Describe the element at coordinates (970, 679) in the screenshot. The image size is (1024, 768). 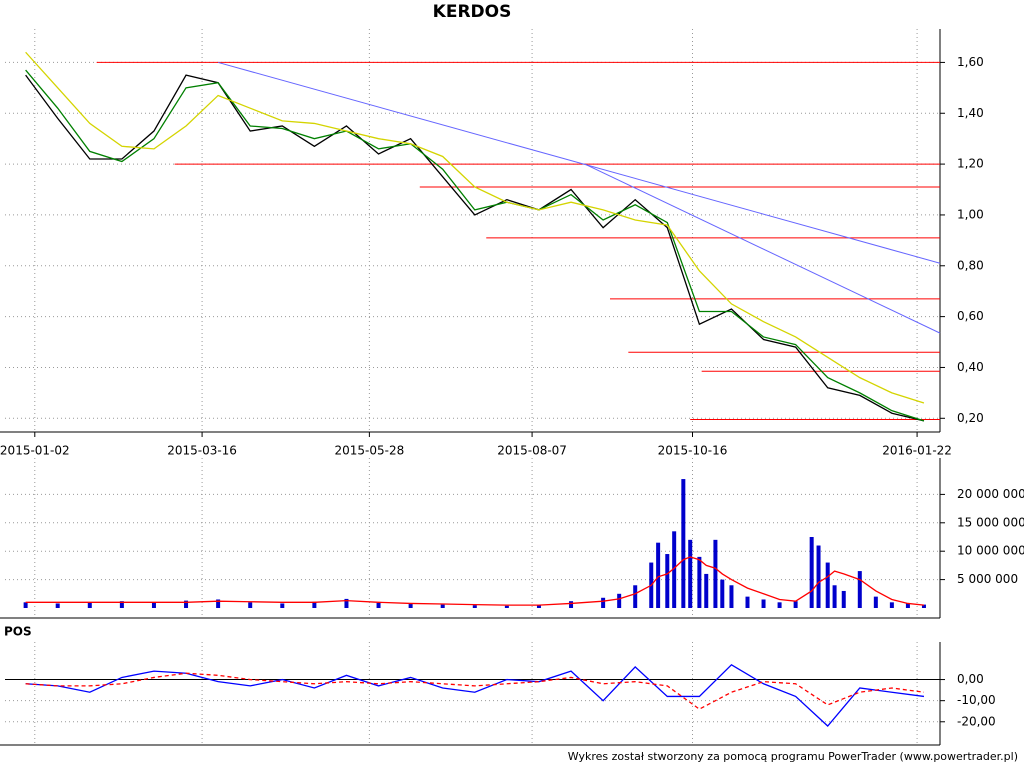
I see `y-tick-label: 0,00` at that location.